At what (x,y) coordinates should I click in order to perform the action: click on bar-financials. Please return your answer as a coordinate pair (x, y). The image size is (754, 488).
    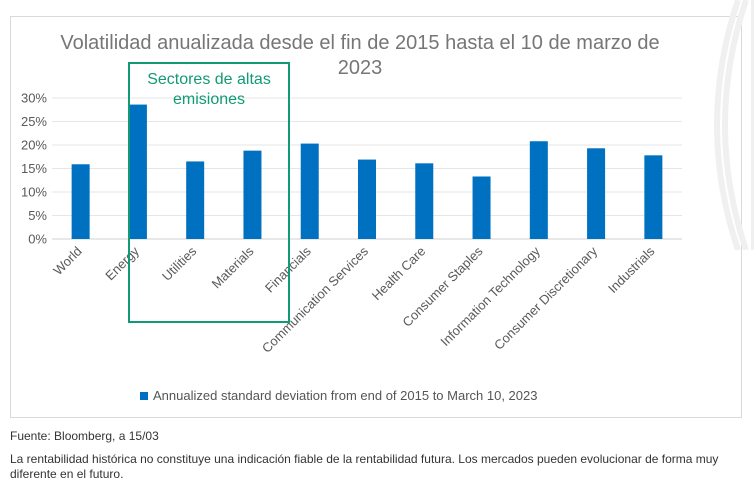
    Looking at the image, I should click on (309, 191).